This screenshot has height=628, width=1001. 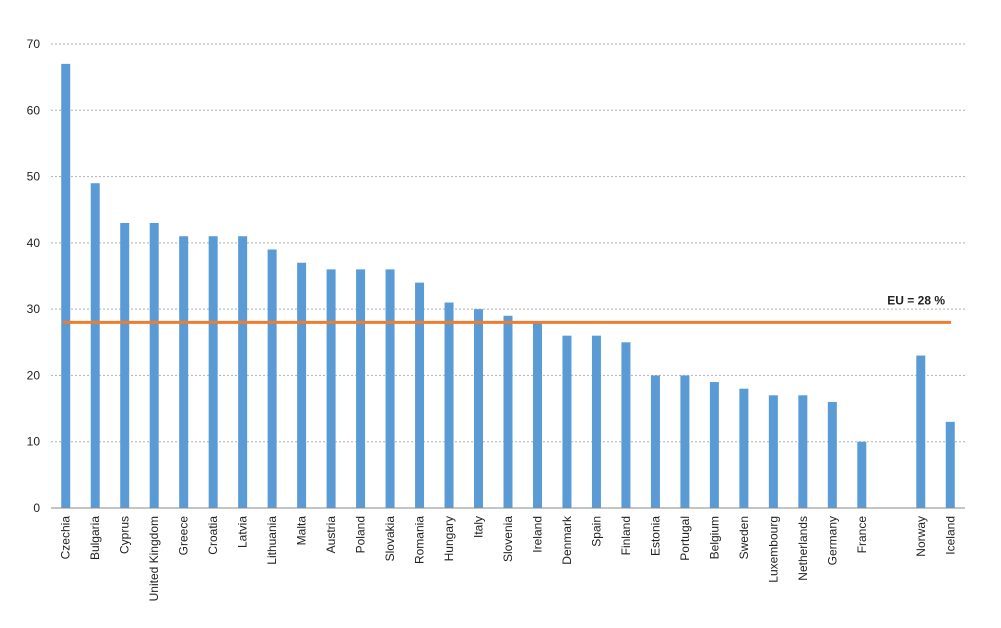 What do you see at coordinates (34, 442) in the screenshot?
I see `y-tick-label: 10` at bounding box center [34, 442].